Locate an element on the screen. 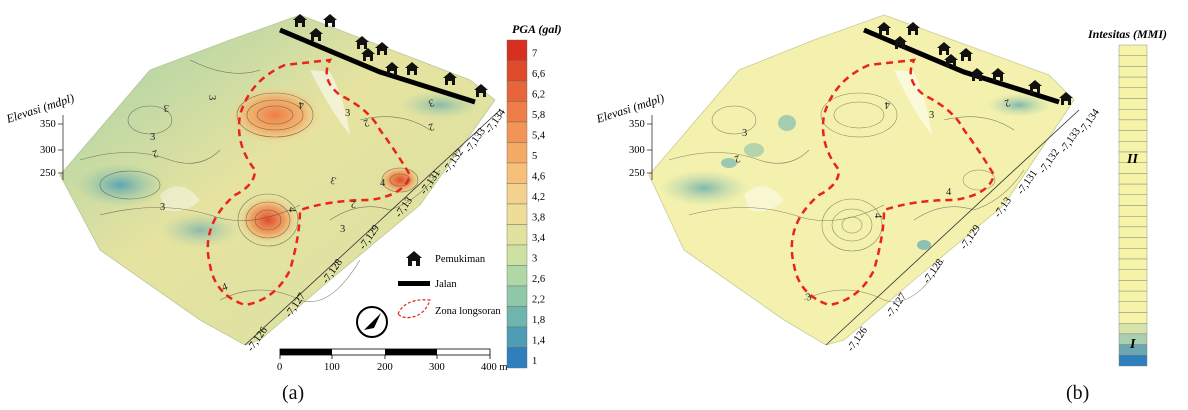  scale-label: 0 is located at coordinates (279, 367).